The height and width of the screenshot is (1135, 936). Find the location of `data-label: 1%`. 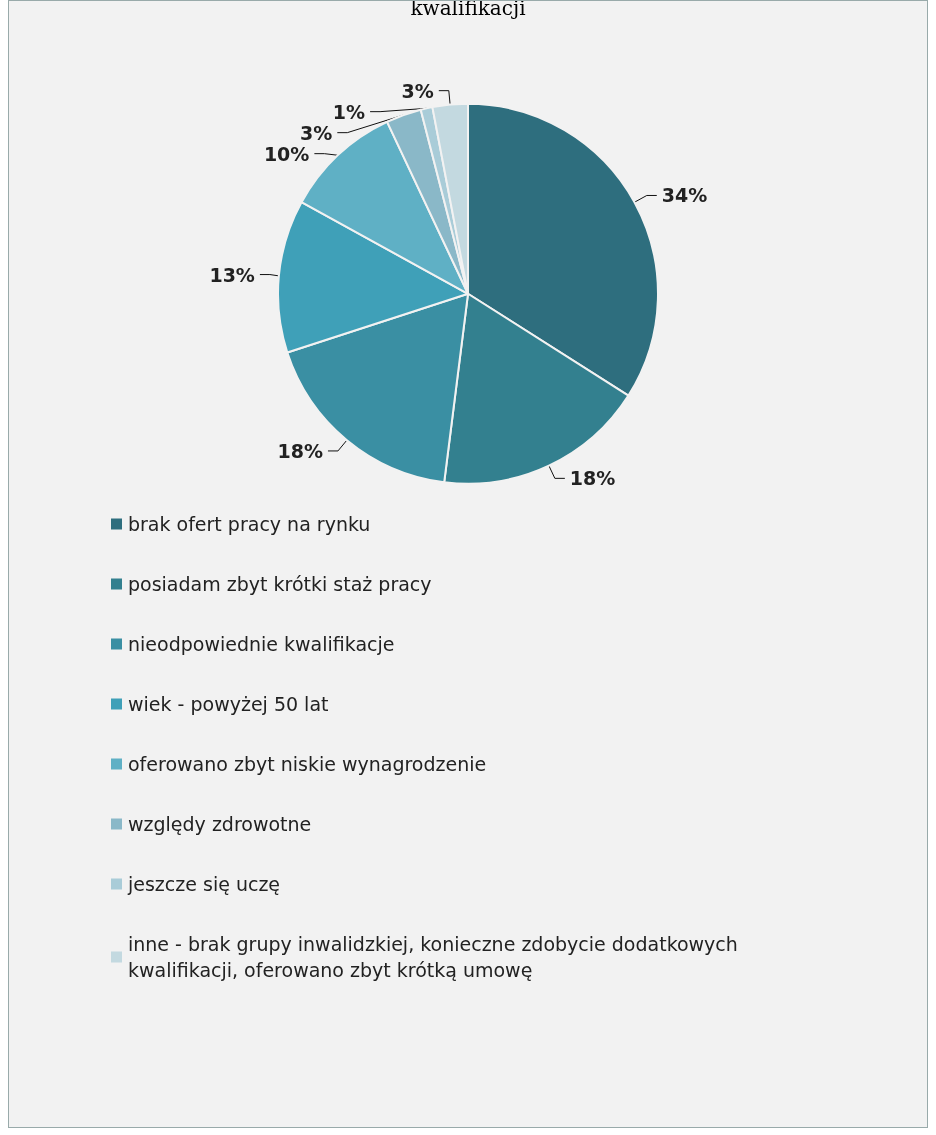

data-label: 1% is located at coordinates (349, 111).